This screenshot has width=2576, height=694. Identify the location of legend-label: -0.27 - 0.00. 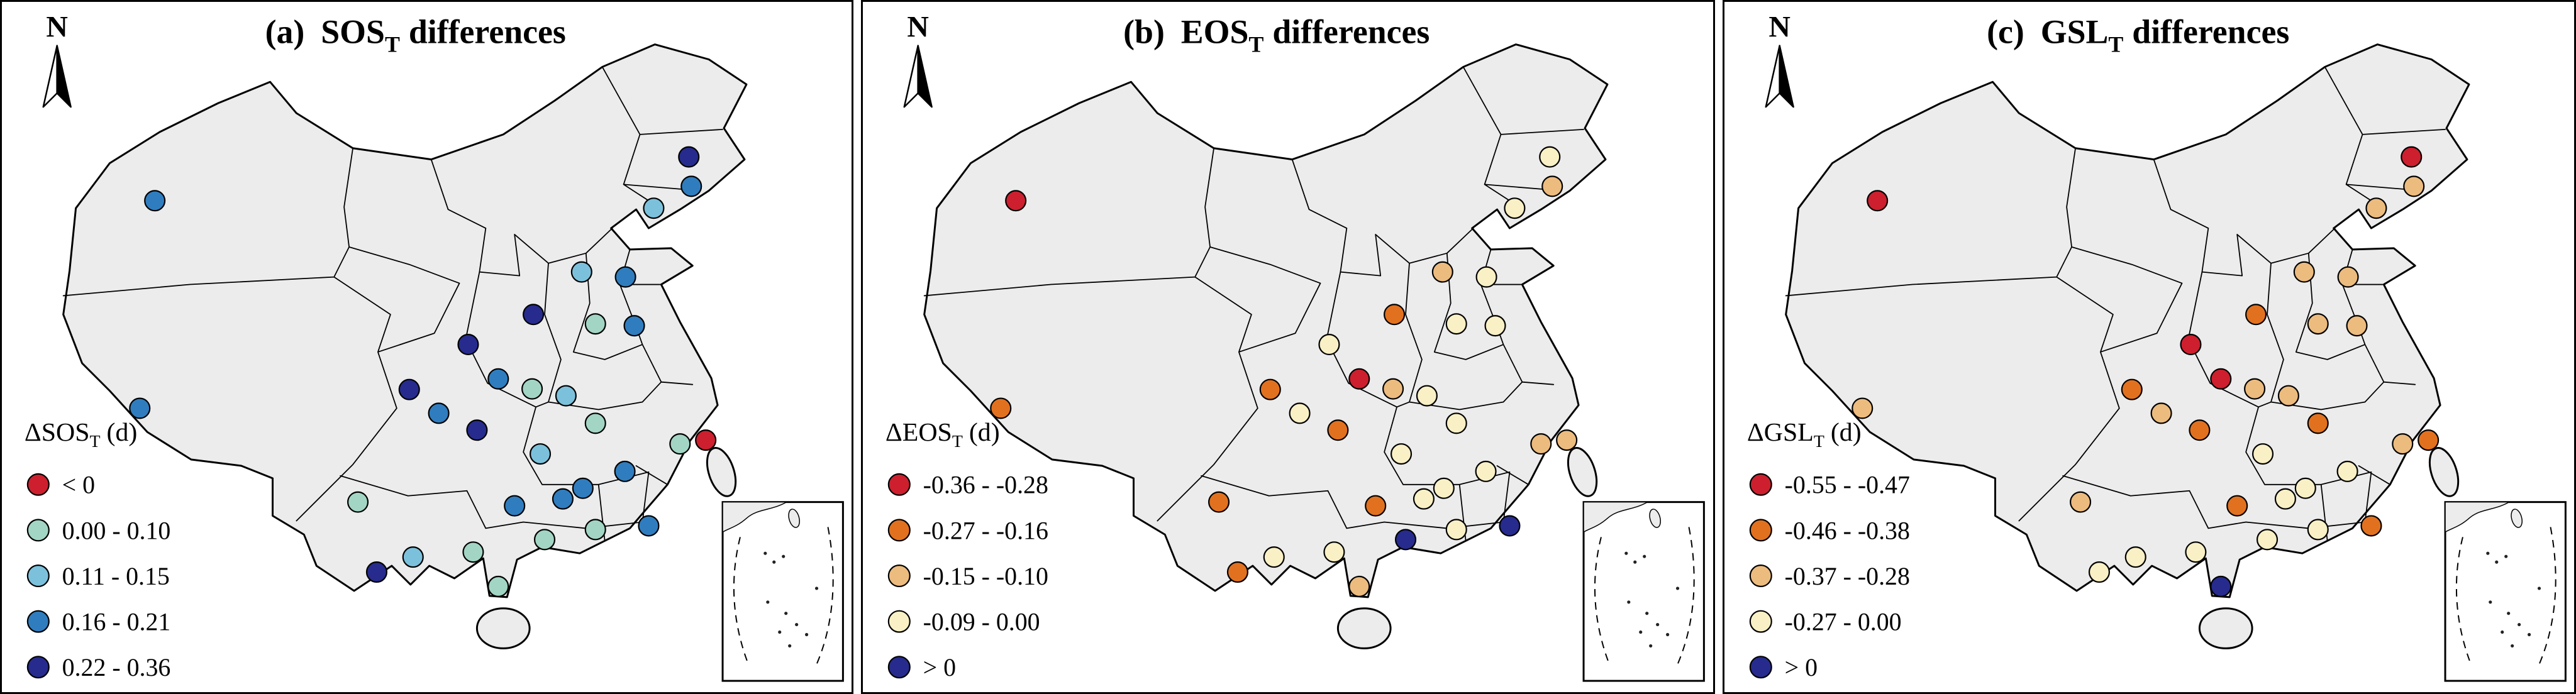
(1842, 622).